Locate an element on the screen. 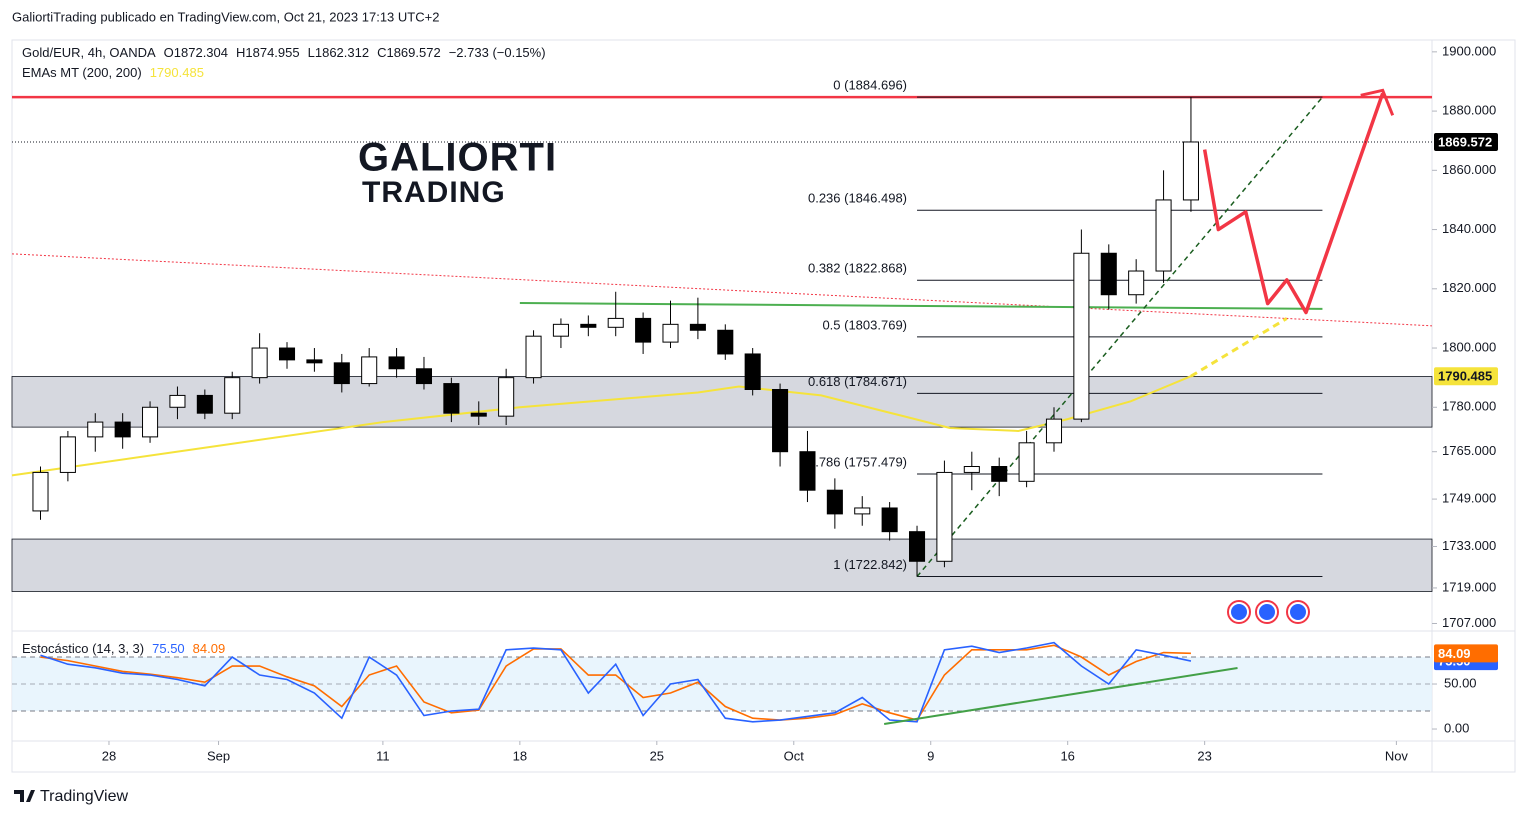  y-tick-label: 1765.000 is located at coordinates (1469, 450).